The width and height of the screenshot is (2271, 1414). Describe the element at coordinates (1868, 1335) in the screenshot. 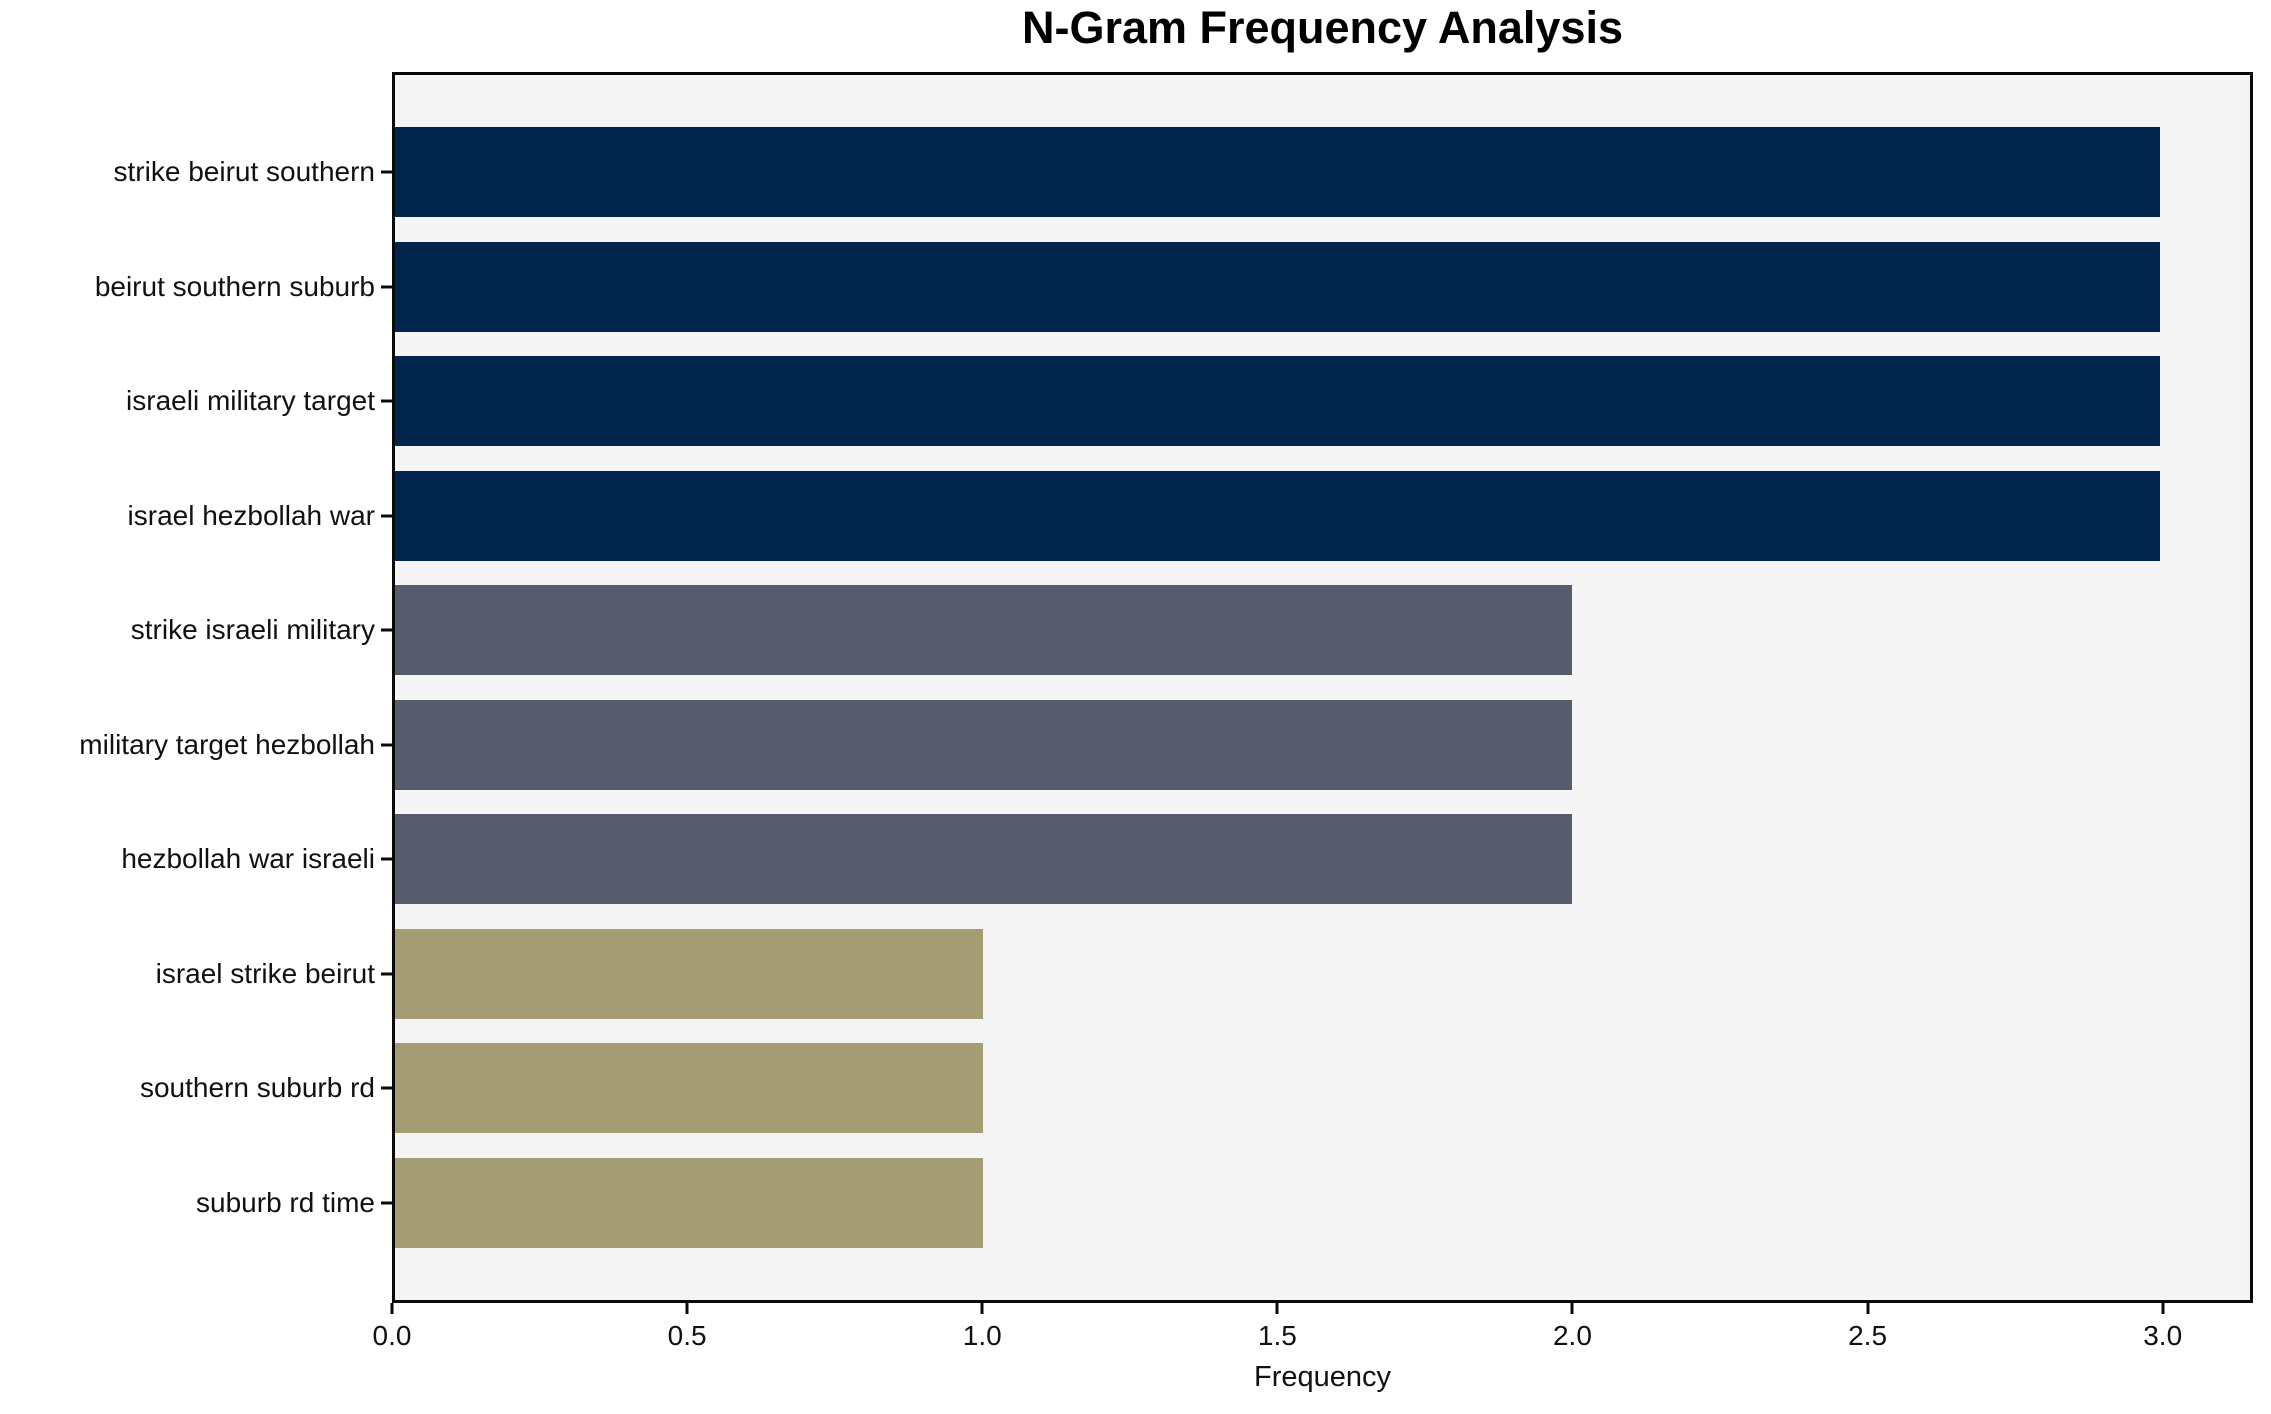

I see `x-tick-label: 2.5` at that location.